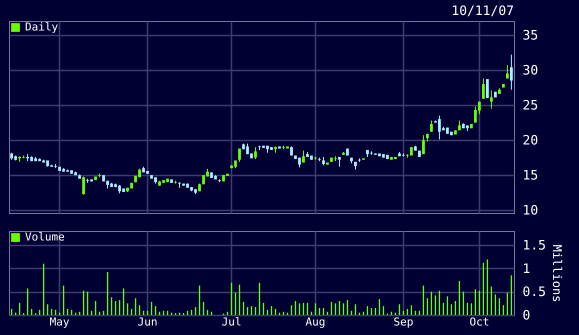  I want to click on x-tick-label: Sep, so click(404, 322).